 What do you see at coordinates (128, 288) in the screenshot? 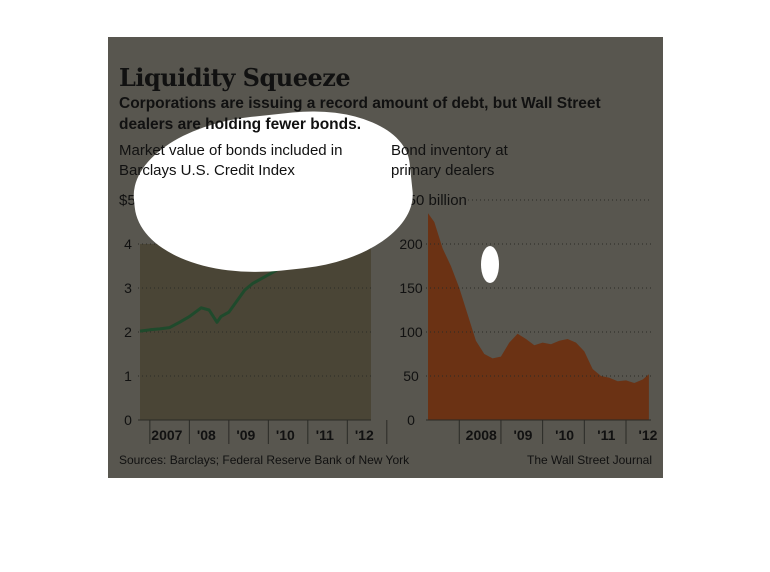
I see `left-y-tick-label: 3` at bounding box center [128, 288].